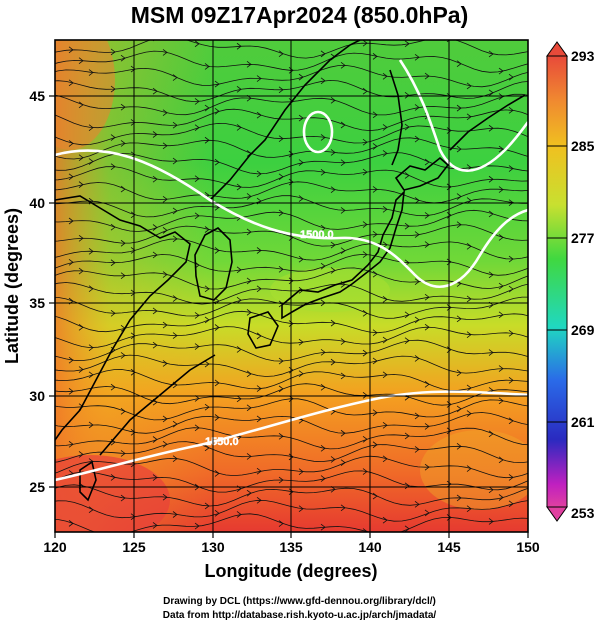  Describe the element at coordinates (583, 330) in the screenshot. I see `colorbar-label-269: 269` at that location.